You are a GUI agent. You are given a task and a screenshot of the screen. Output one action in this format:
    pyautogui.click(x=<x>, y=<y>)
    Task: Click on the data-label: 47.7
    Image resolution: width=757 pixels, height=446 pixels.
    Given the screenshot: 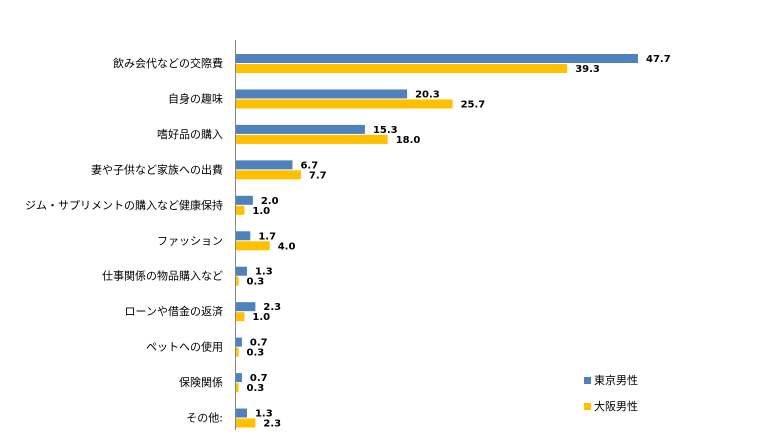 What is the action you would take?
    pyautogui.click(x=658, y=59)
    